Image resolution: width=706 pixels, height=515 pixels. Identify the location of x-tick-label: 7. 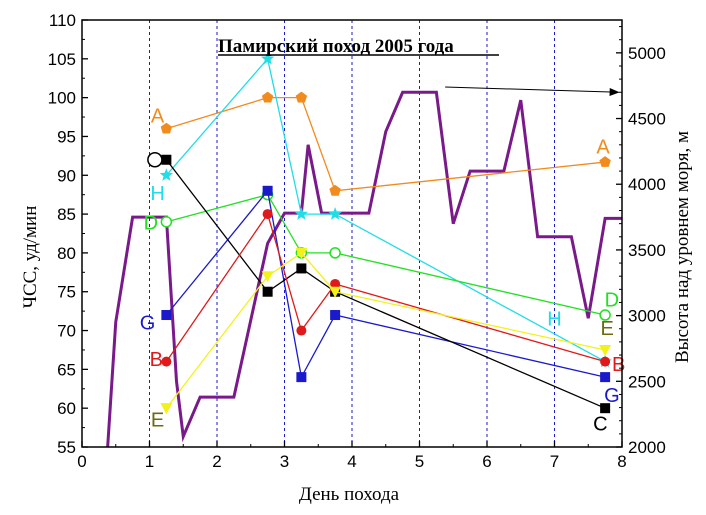
(554, 461).